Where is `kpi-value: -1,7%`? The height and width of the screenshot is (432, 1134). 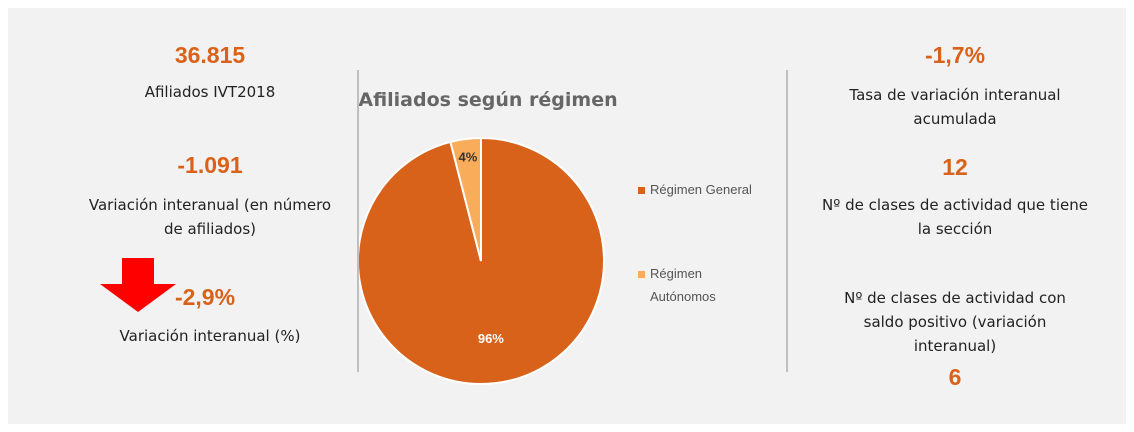 kpi-value: -1,7% is located at coordinates (955, 55).